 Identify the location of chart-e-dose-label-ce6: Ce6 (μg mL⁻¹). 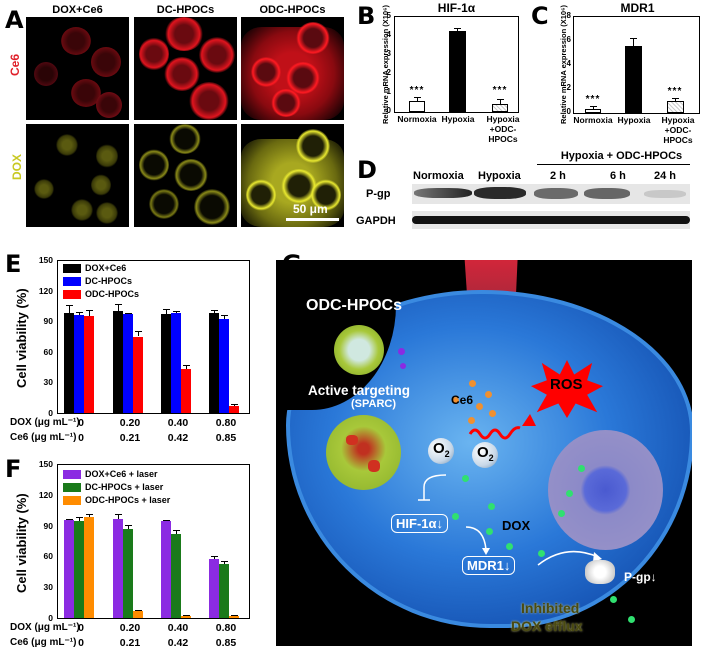
(43, 437).